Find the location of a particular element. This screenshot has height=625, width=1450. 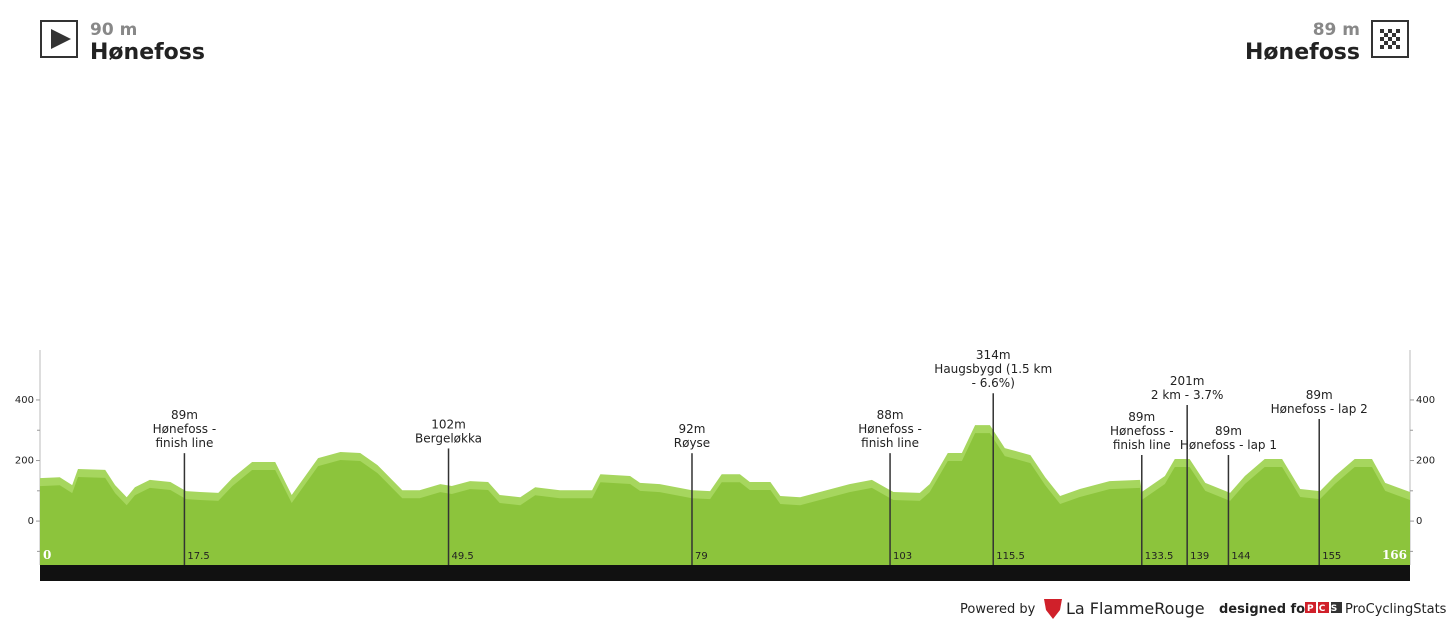

waypoint-name: Røyse is located at coordinates (692, 443).